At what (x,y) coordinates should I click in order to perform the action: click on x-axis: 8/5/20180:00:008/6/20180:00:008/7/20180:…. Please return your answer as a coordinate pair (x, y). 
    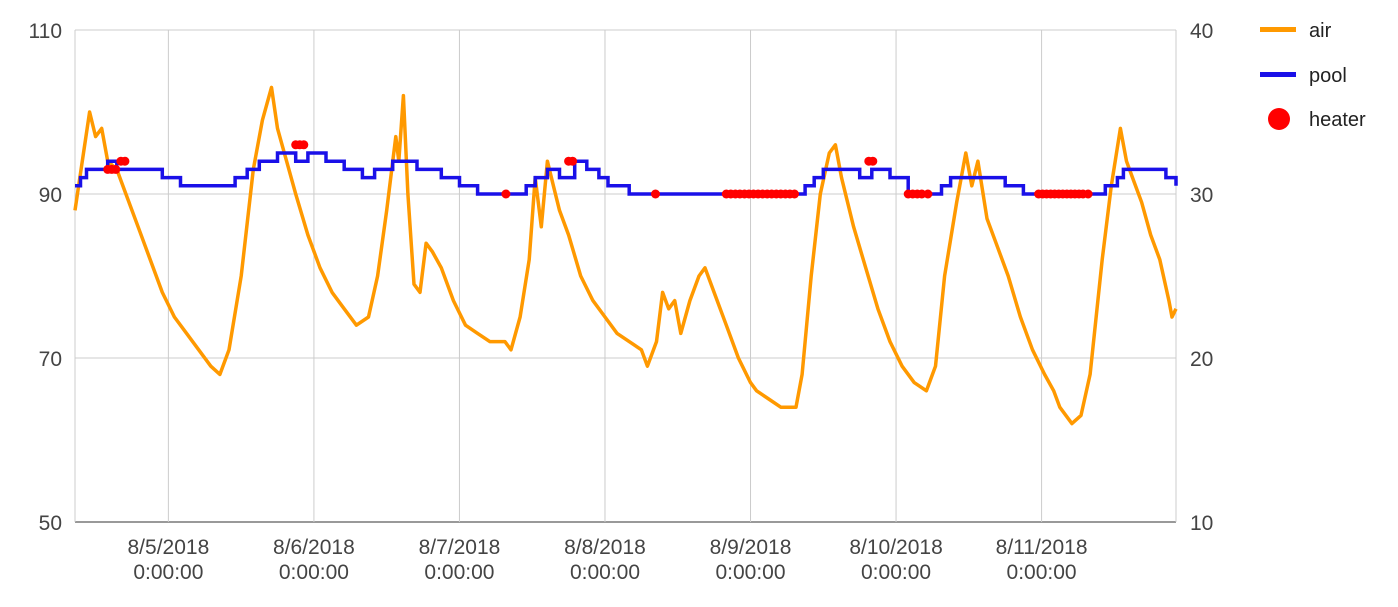
    Looking at the image, I should click on (608, 560).